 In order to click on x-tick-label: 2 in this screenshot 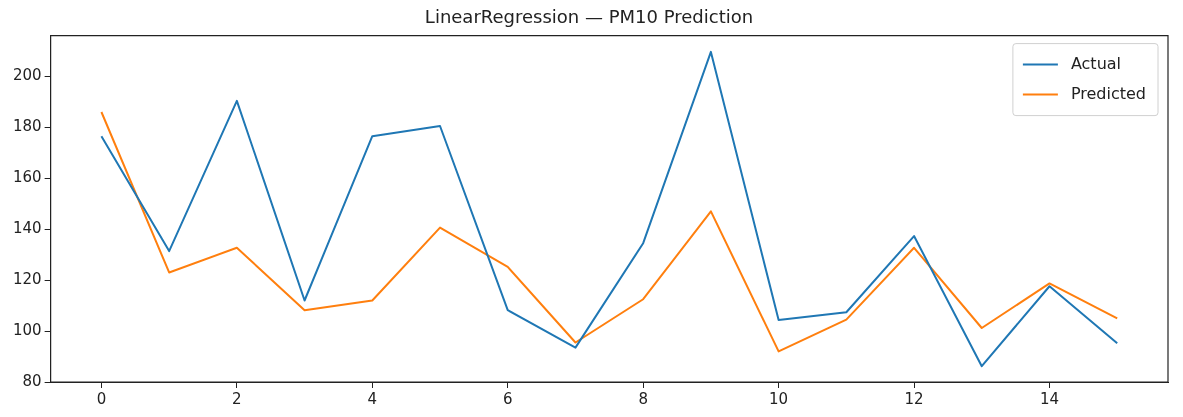, I will do `click(237, 398)`.